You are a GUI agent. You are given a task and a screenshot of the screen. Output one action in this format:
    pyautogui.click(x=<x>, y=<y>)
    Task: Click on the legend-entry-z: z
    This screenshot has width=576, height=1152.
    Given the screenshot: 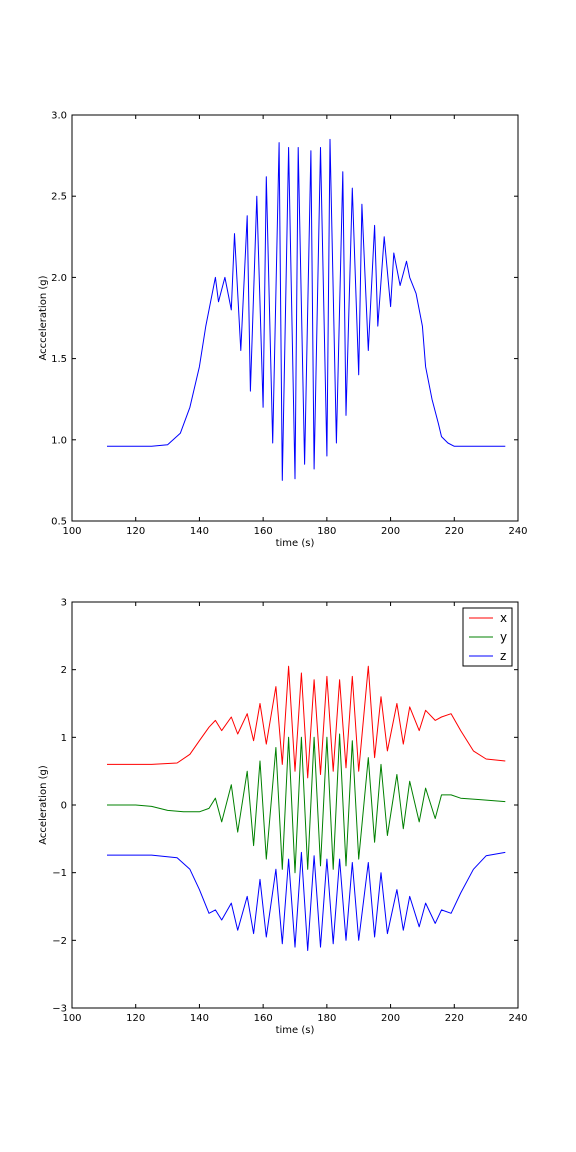 What is the action you would take?
    pyautogui.click(x=487, y=656)
    